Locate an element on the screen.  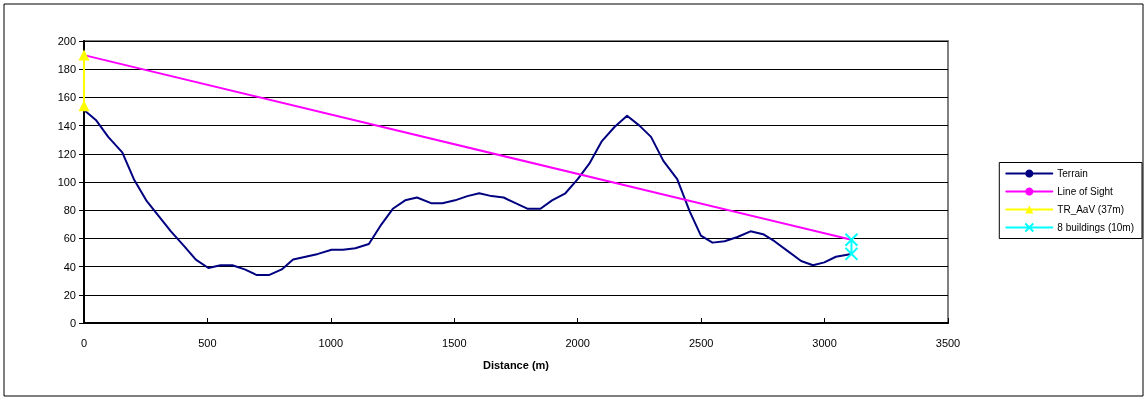
y-tick-label: 140 is located at coordinates (66, 125).